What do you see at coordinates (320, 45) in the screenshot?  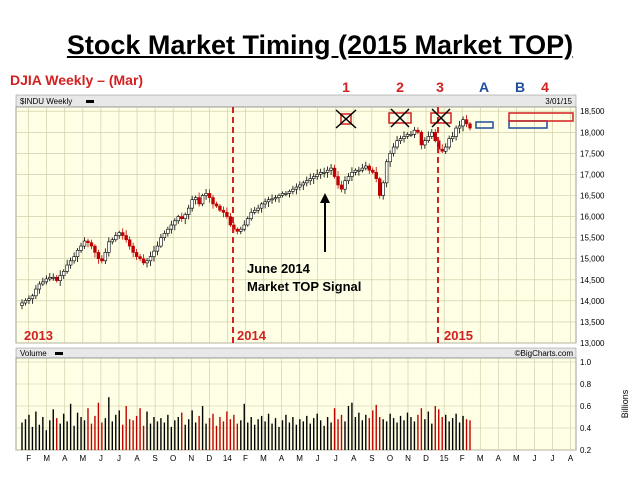 I see `page-title: Stock Market Timing (2015 Market TOP)` at bounding box center [320, 45].